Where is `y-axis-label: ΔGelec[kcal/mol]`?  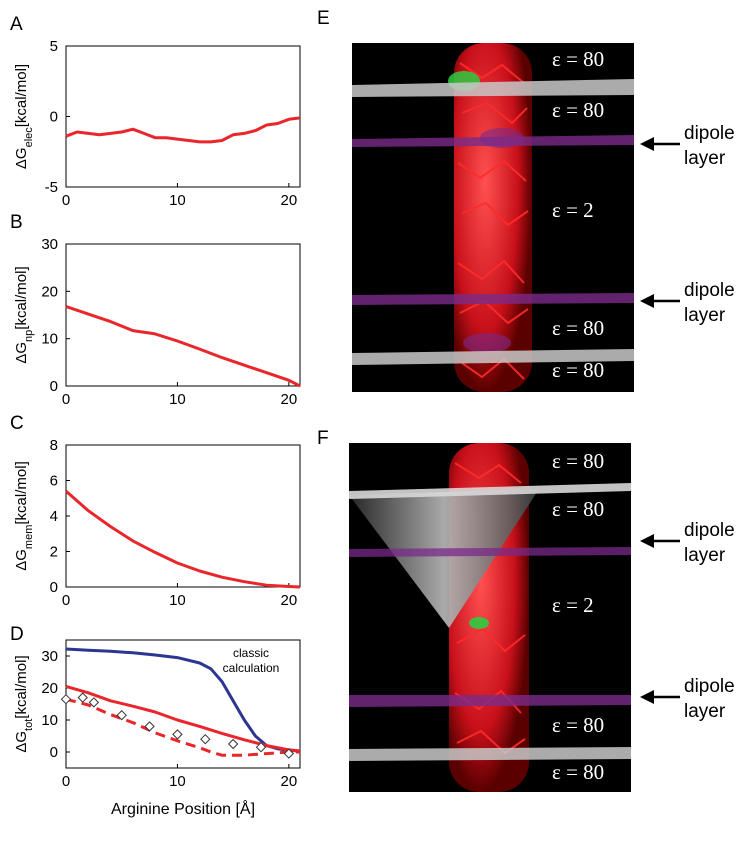 y-axis-label: ΔGelec[kcal/mol] is located at coordinates (24, 116).